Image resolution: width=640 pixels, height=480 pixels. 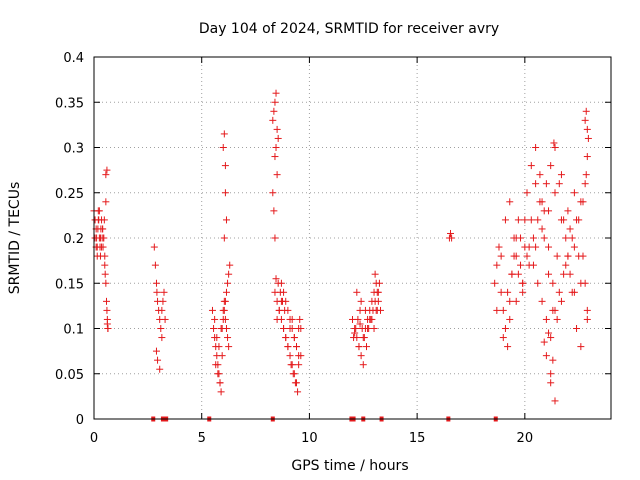 I want to click on y-tick-label: 0, so click(x=80, y=420).